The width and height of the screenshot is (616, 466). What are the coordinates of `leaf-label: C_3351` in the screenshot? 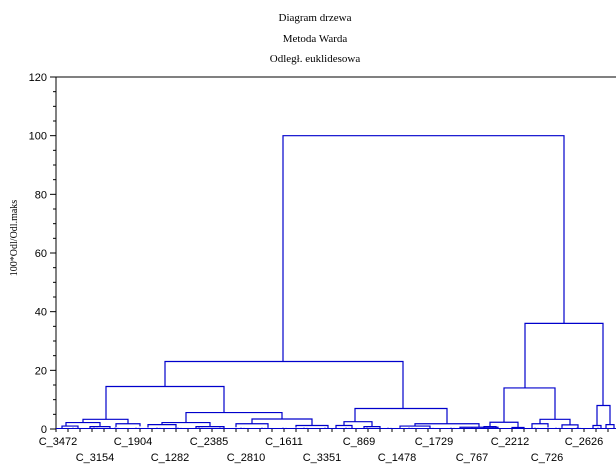 It's located at (322, 458).